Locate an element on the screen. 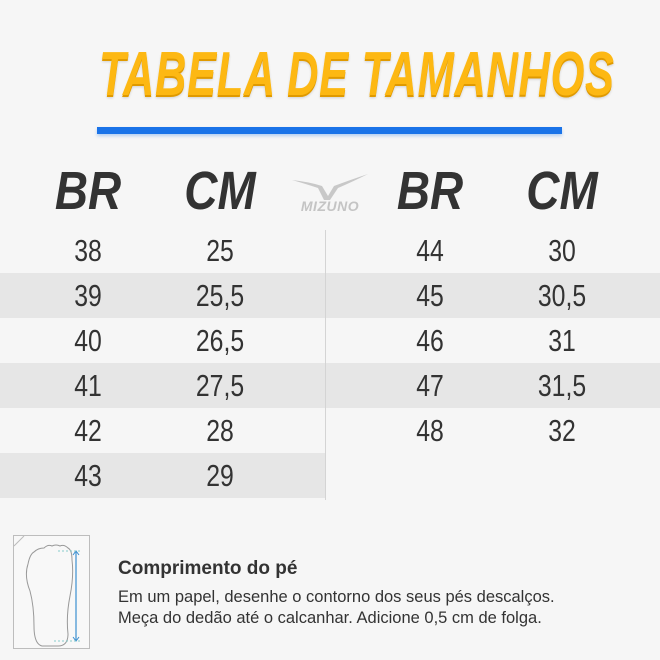 Image resolution: width=660 pixels, height=660 pixels. size-cell-cm: 26,5 is located at coordinates (220, 340).